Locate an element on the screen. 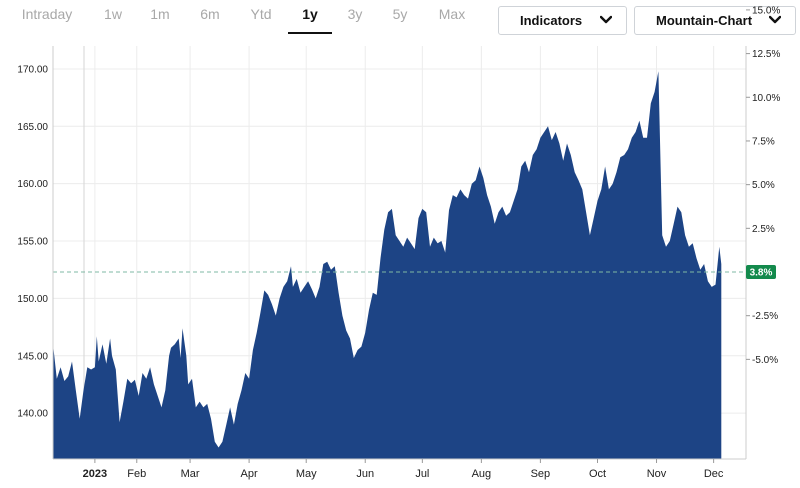 Image resolution: width=800 pixels, height=488 pixels. x-tick-label: 2023 is located at coordinates (95, 474).